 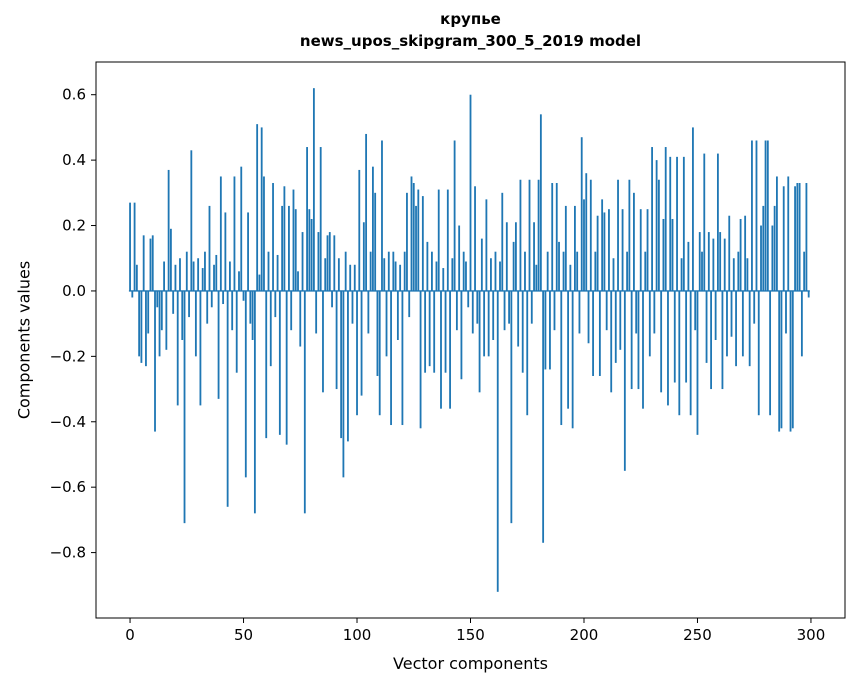 What do you see at coordinates (24, 340) in the screenshot?
I see `y-axis-label: Components values` at bounding box center [24, 340].